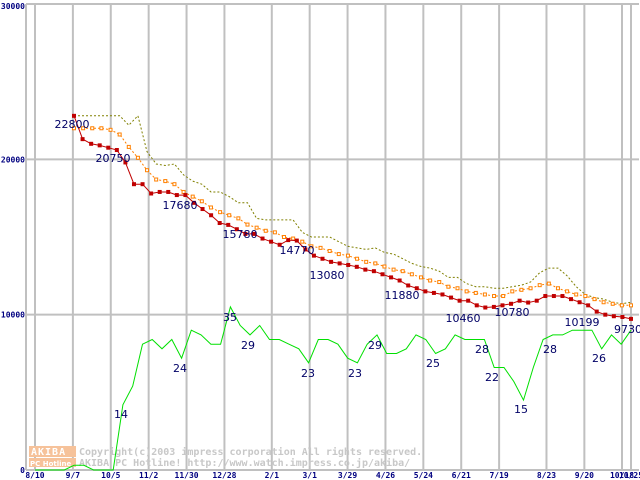 The image size is (640, 480). Describe the element at coordinates (433, 363) in the screenshot. I see `shops-data-label: 25` at that location.